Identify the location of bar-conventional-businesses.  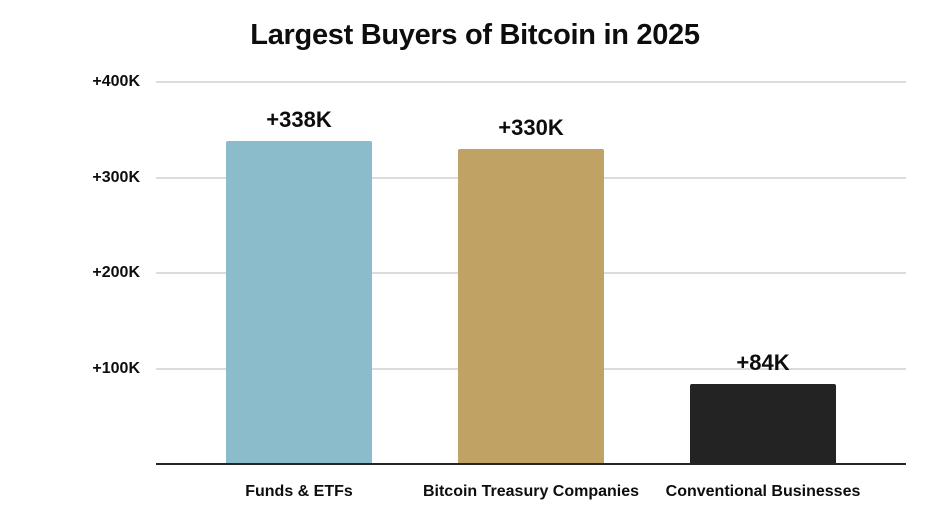
(763, 423).